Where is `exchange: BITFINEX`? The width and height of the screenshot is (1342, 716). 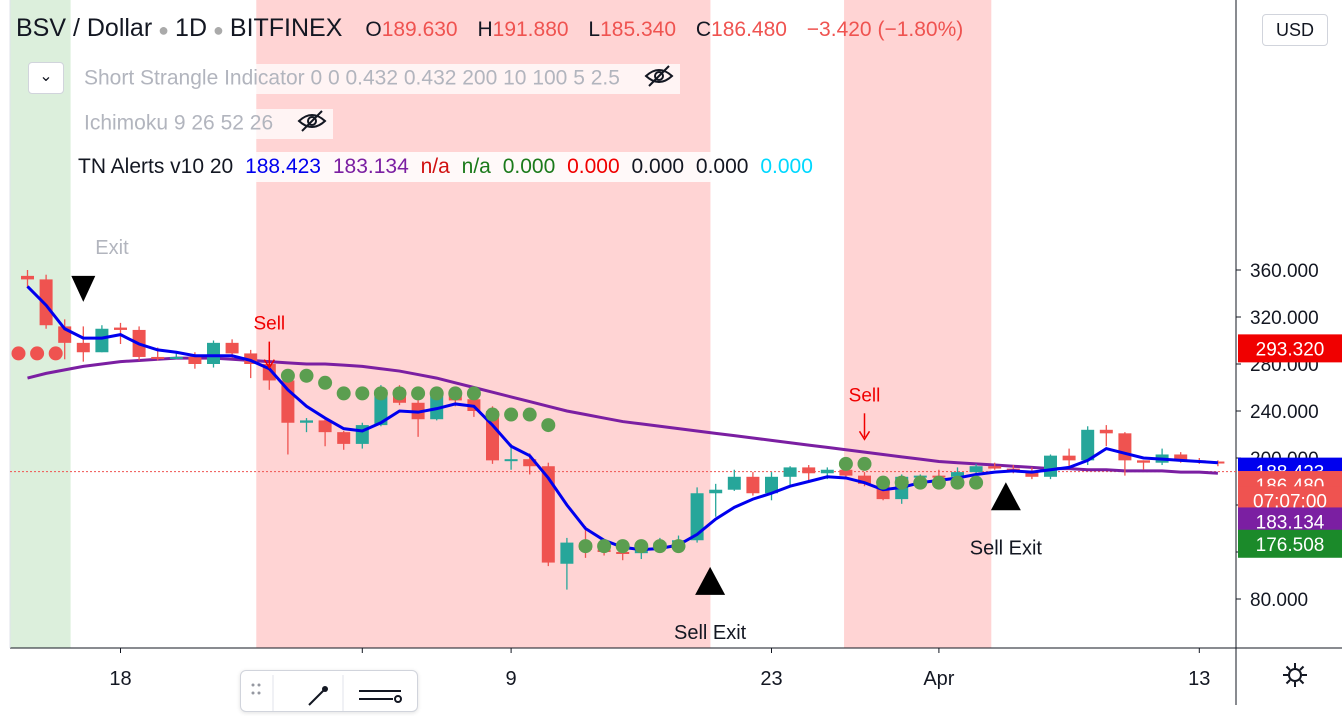
exchange: BITFINEX is located at coordinates (286, 28).